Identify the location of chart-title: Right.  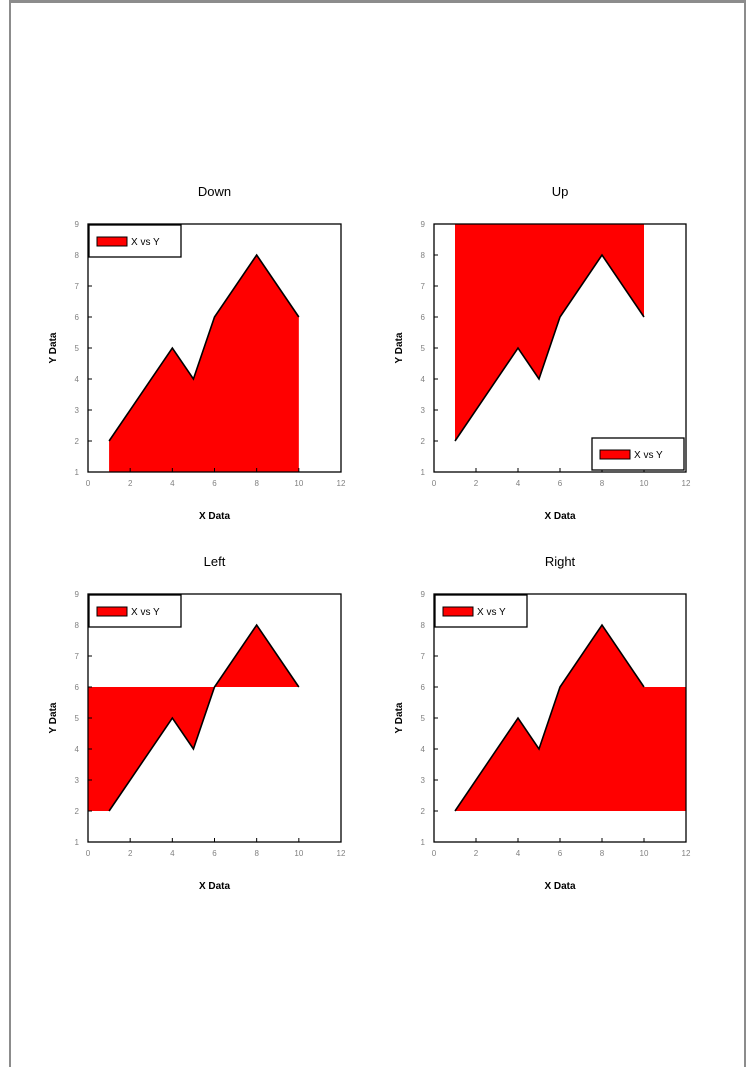
(560, 561).